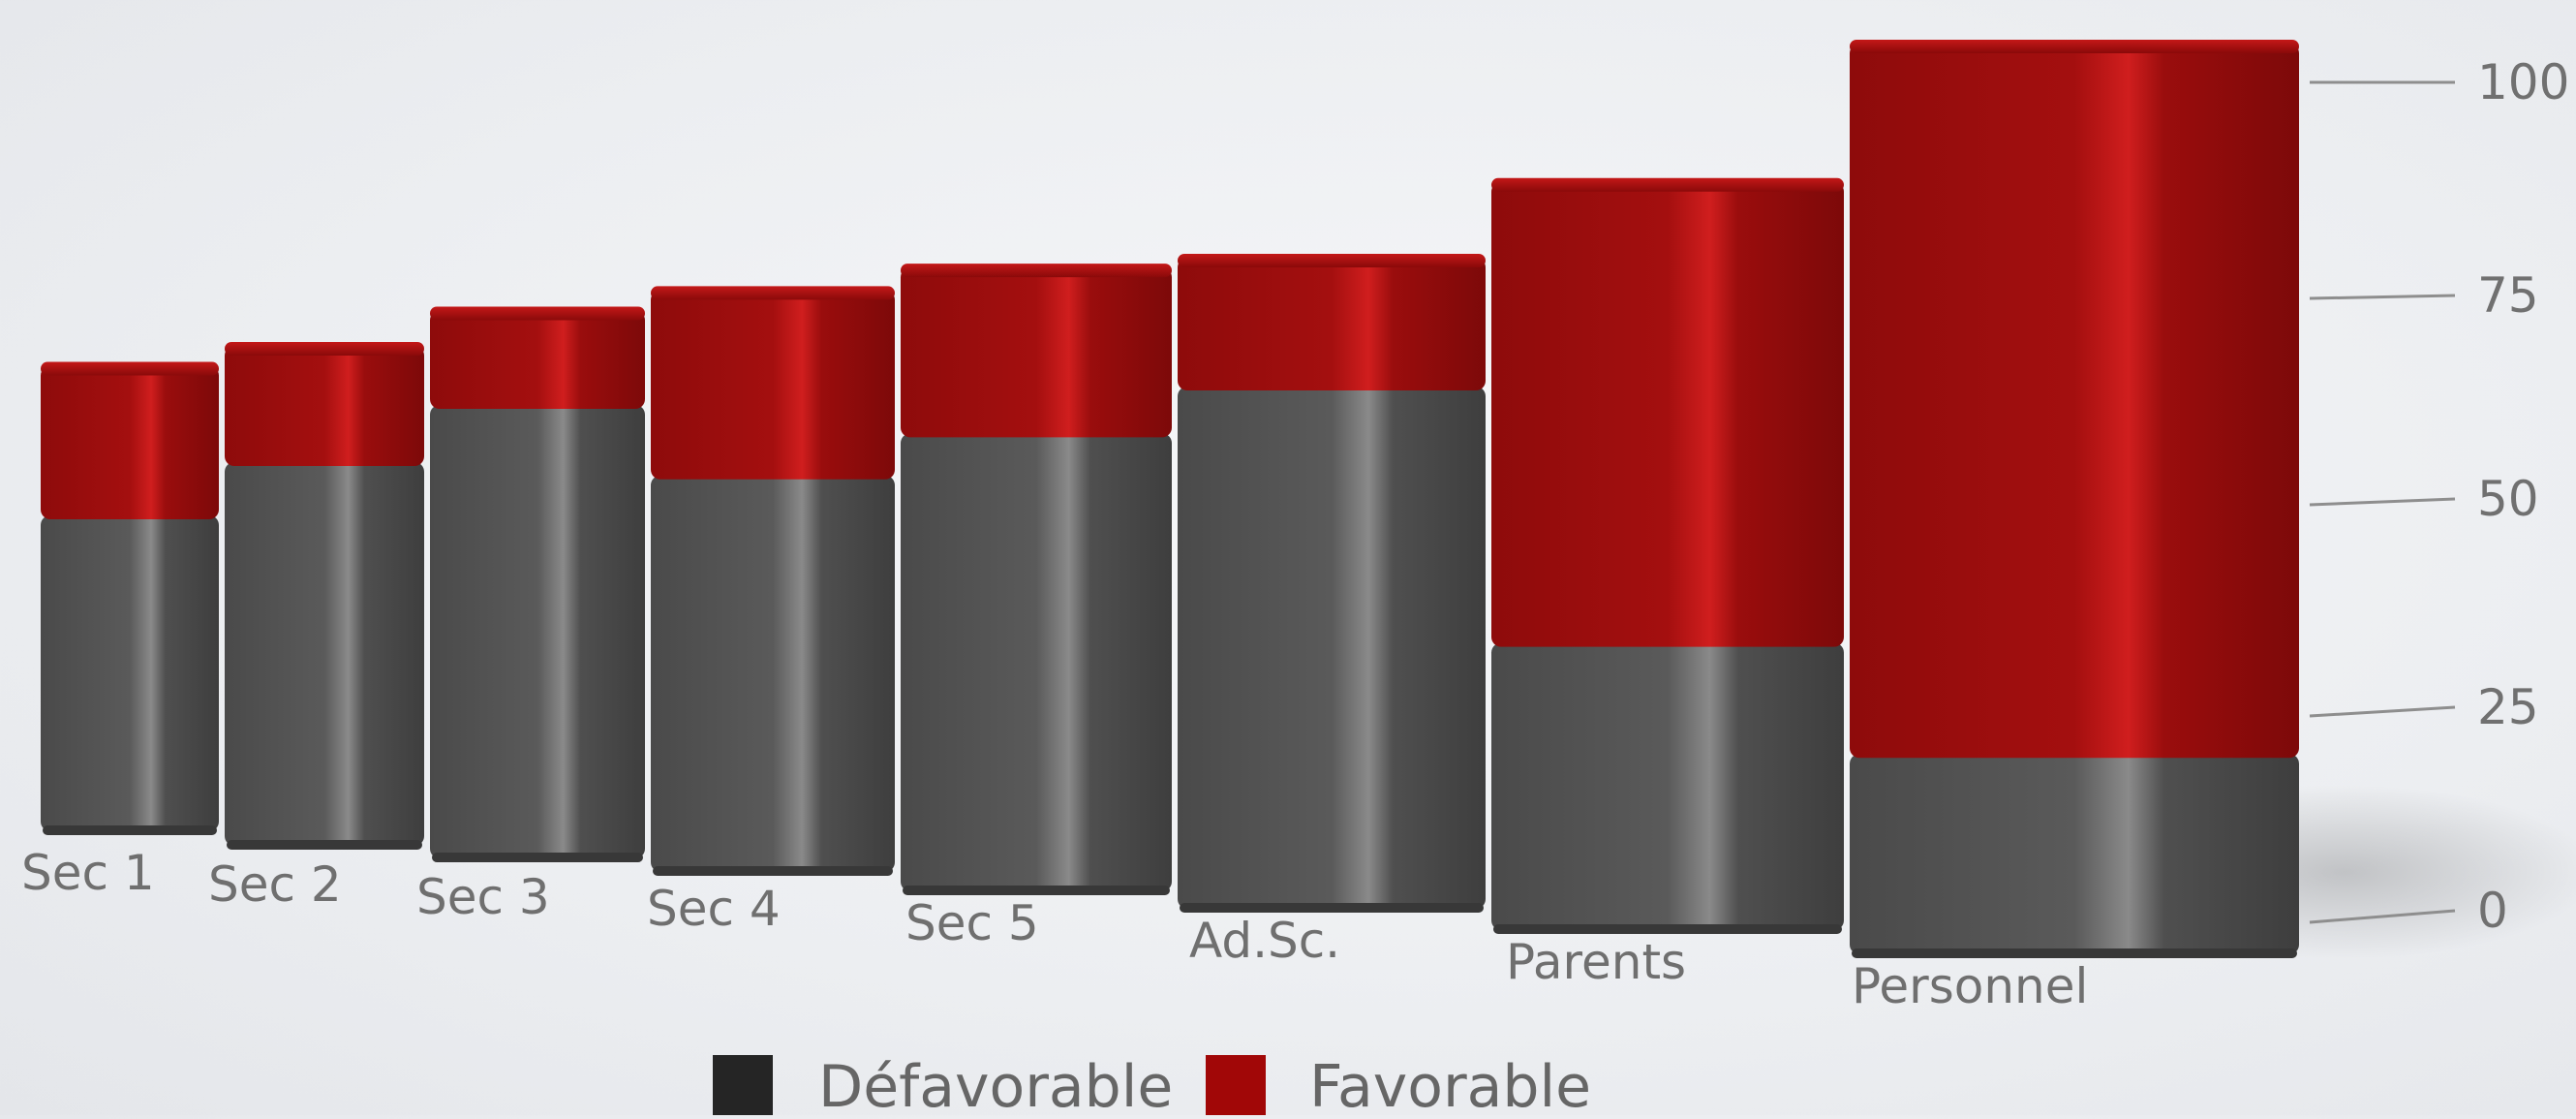 The width and height of the screenshot is (2576, 1119). Describe the element at coordinates (1667, 929) in the screenshot. I see `bar-foot-parents` at that location.